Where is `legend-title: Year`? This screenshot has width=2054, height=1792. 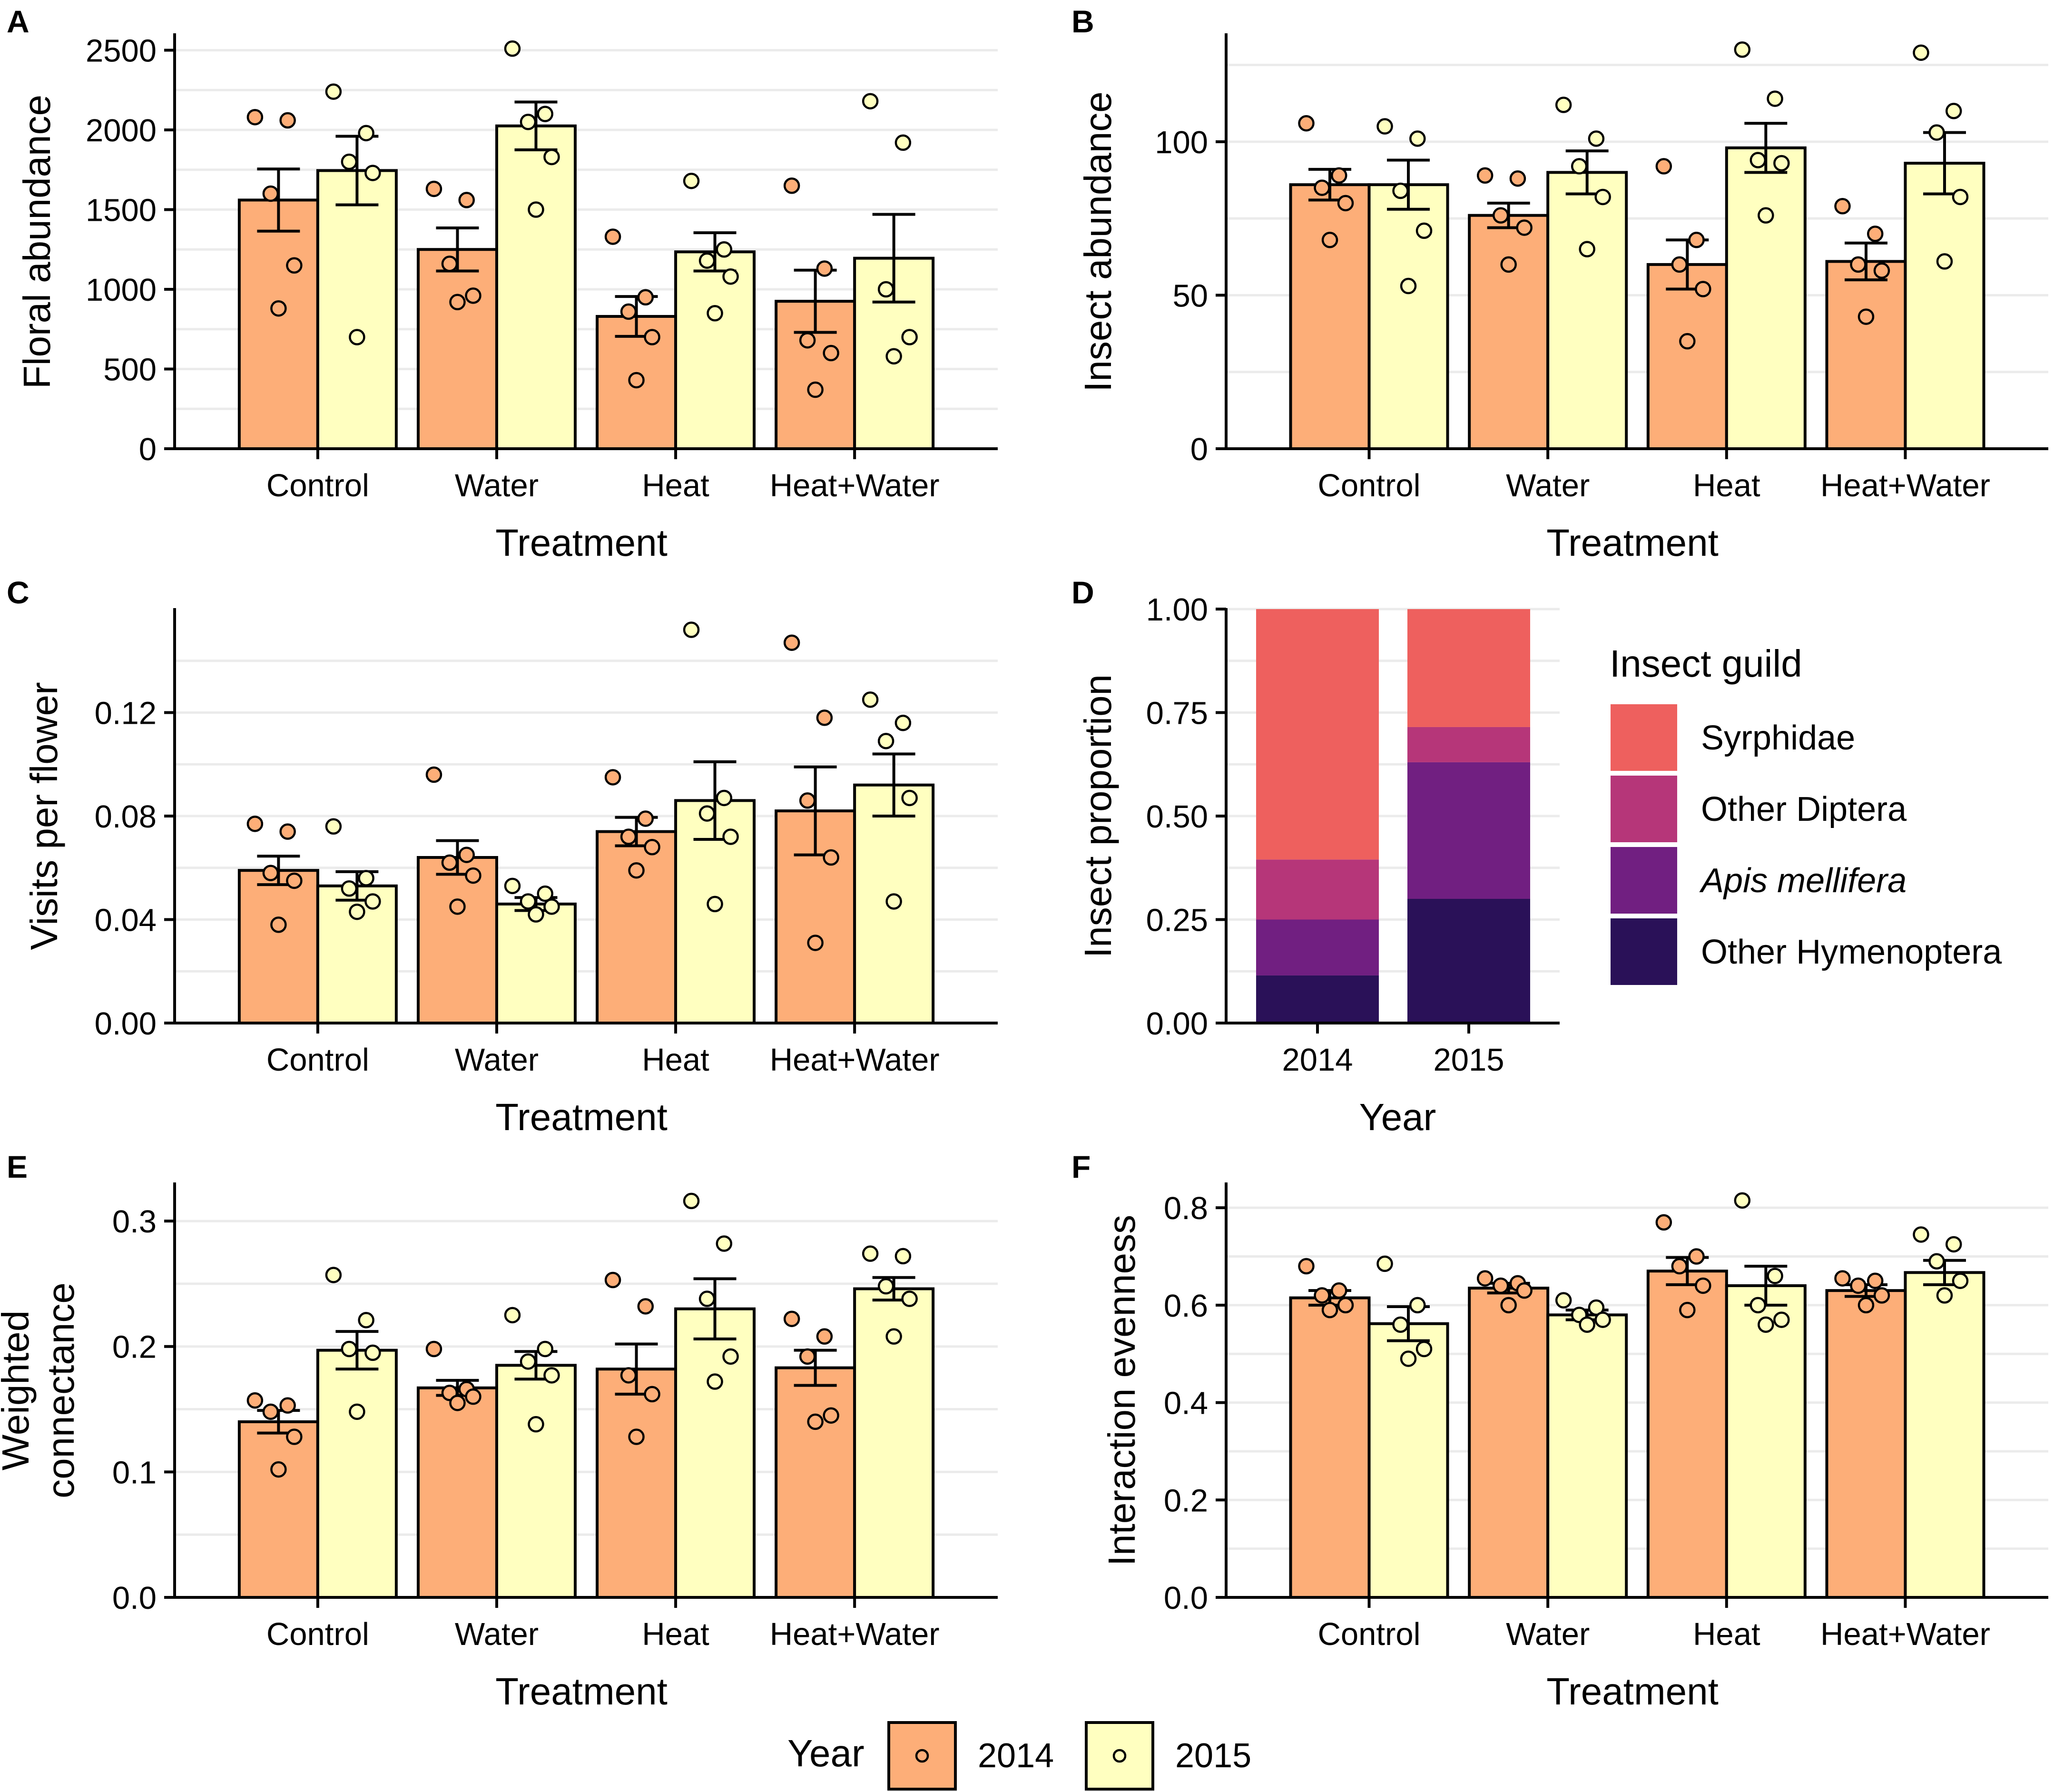
legend-title: Year is located at coordinates (826, 1753).